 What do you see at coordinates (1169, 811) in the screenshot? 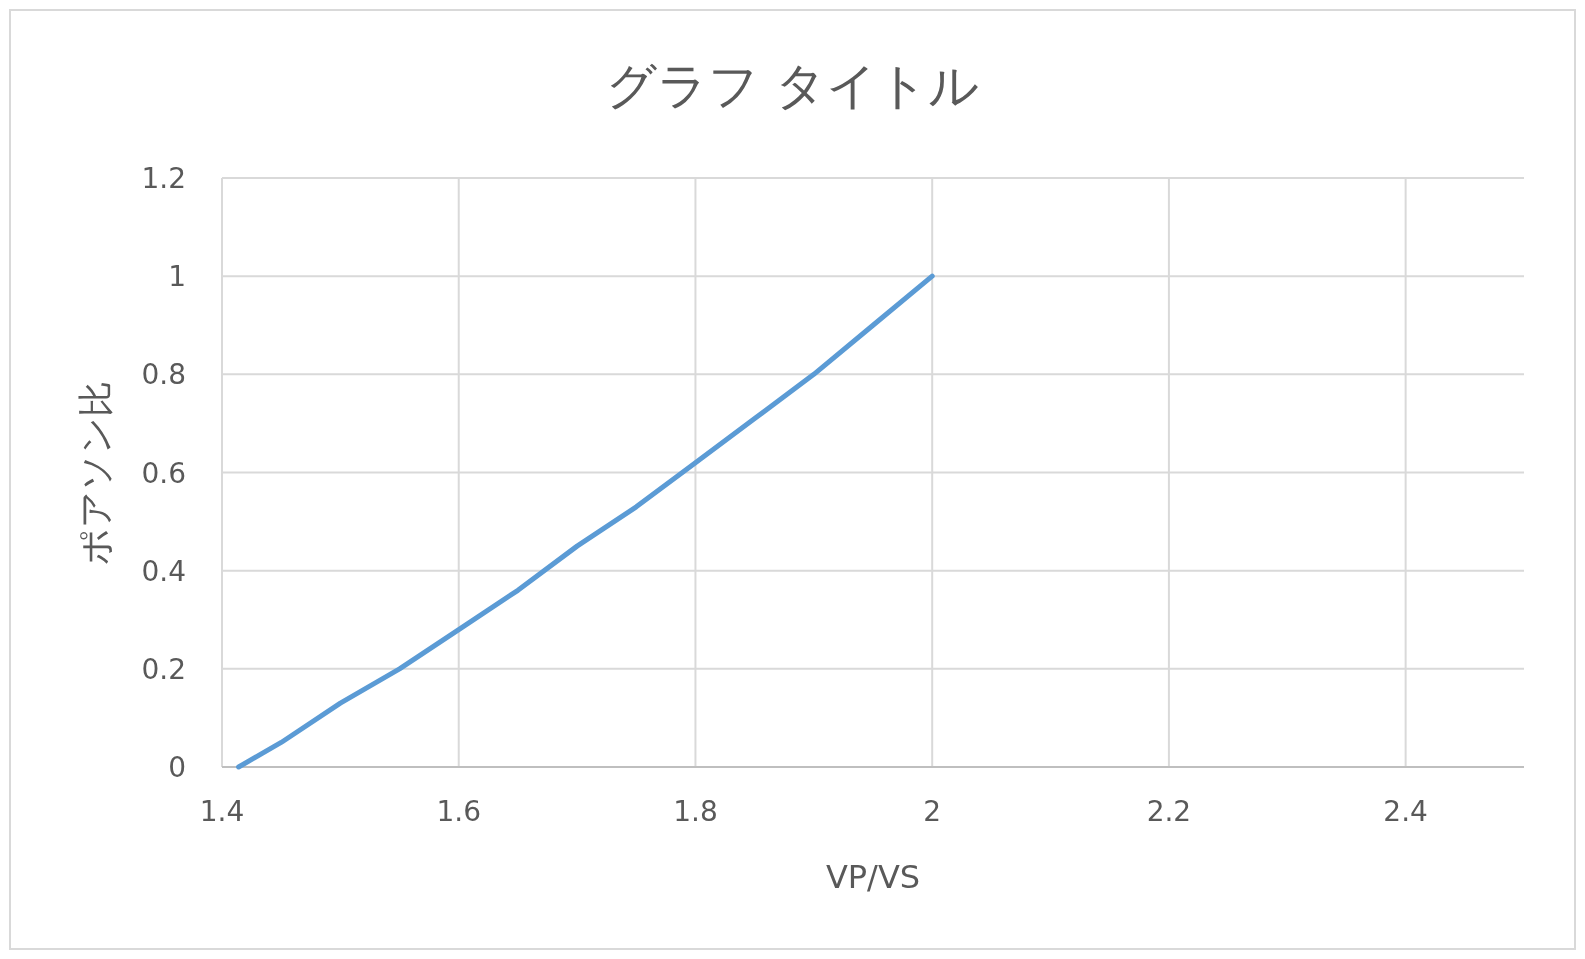
I see `x-tick-label: 2.2` at bounding box center [1169, 811].